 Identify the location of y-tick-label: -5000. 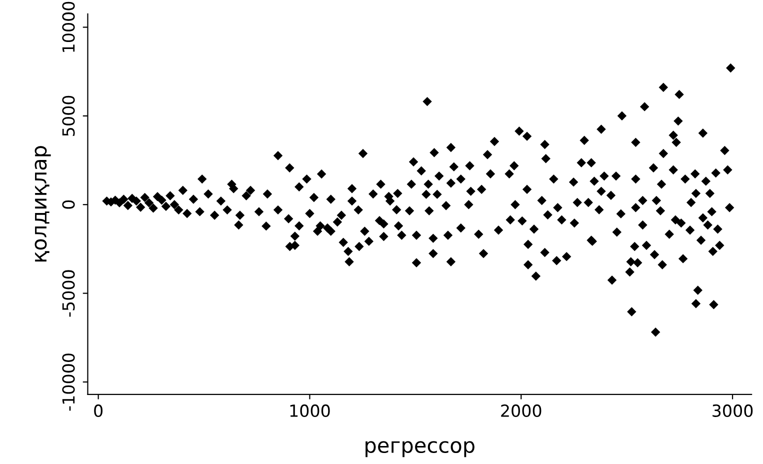
(68, 293).